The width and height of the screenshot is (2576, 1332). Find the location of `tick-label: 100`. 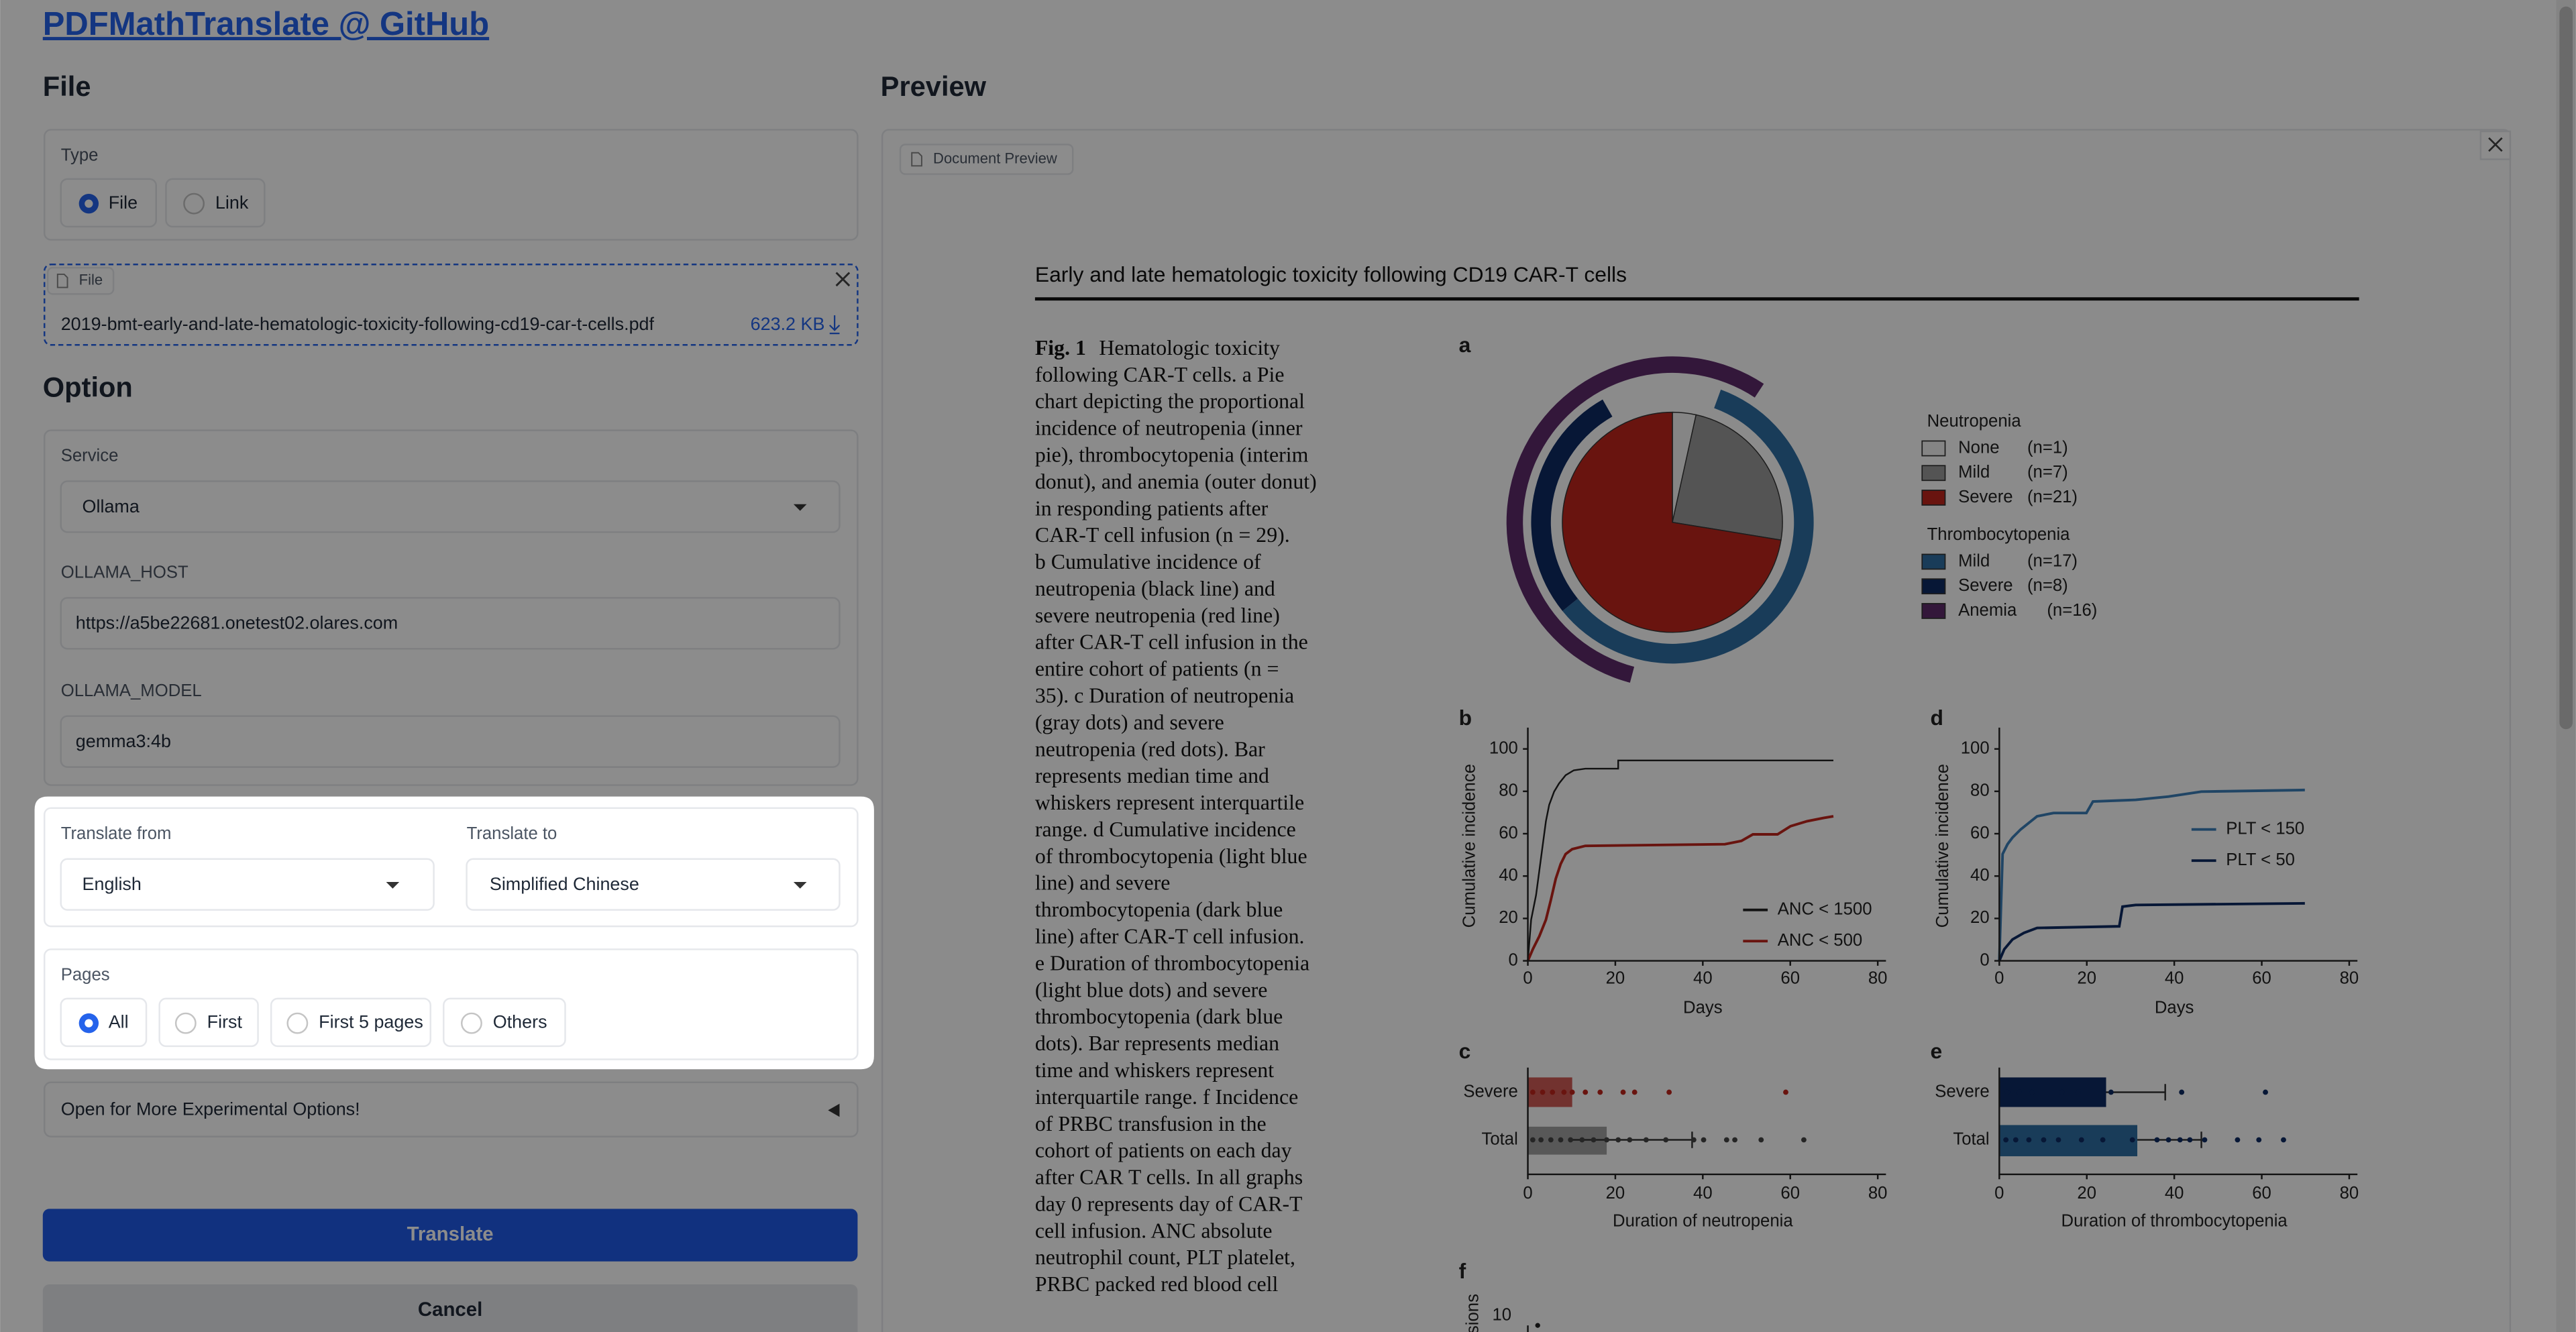

tick-label: 100 is located at coordinates (1503, 747).